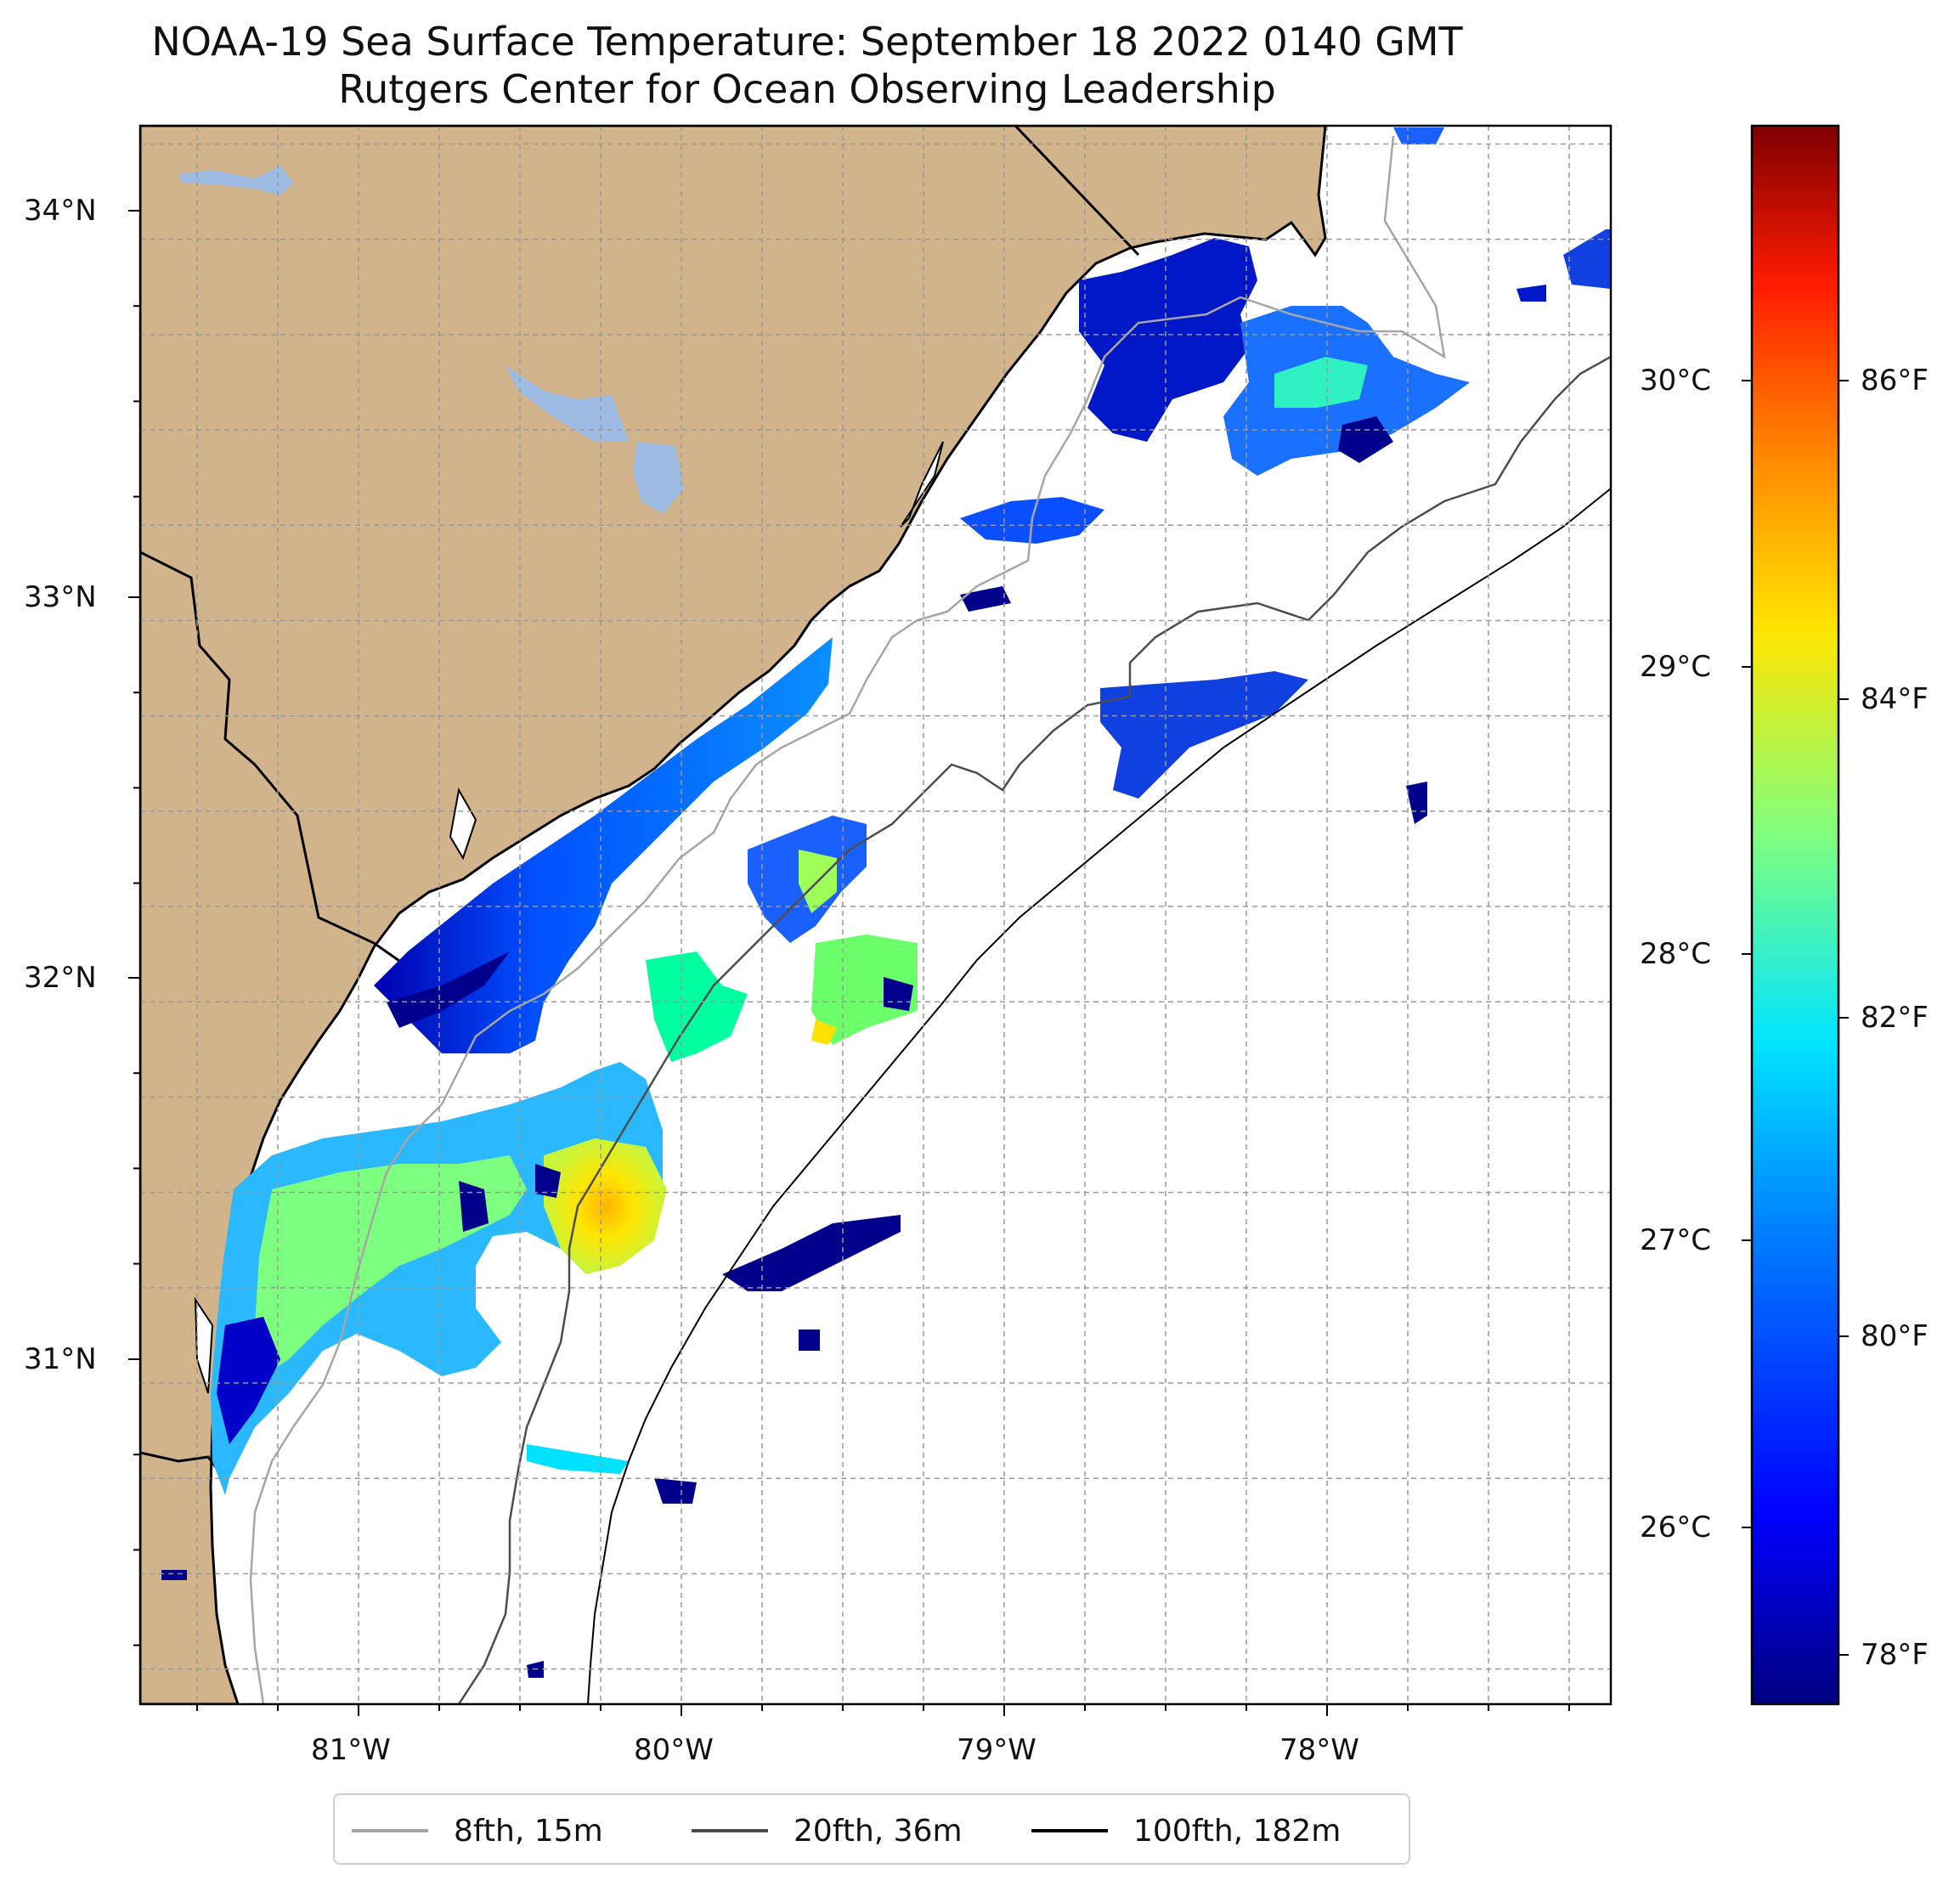 This screenshot has width=1960, height=1880. I want to click on legend-item-20fth: 20fth, 36m, so click(827, 1831).